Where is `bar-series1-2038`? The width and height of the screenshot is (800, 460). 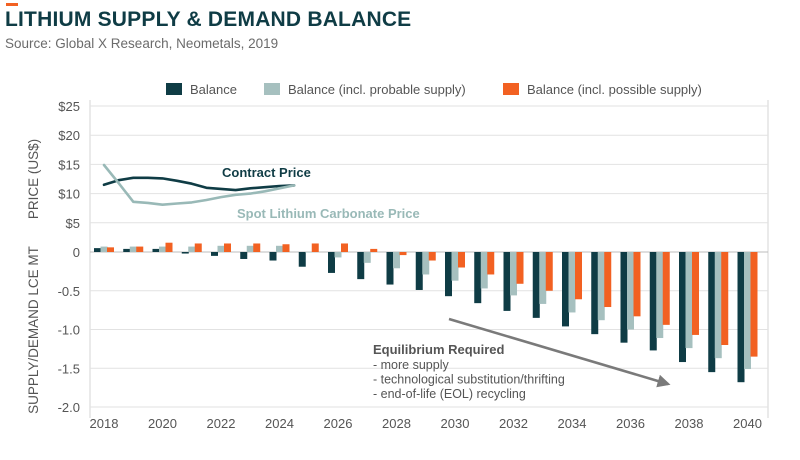
bar-series1-2038 is located at coordinates (689, 300).